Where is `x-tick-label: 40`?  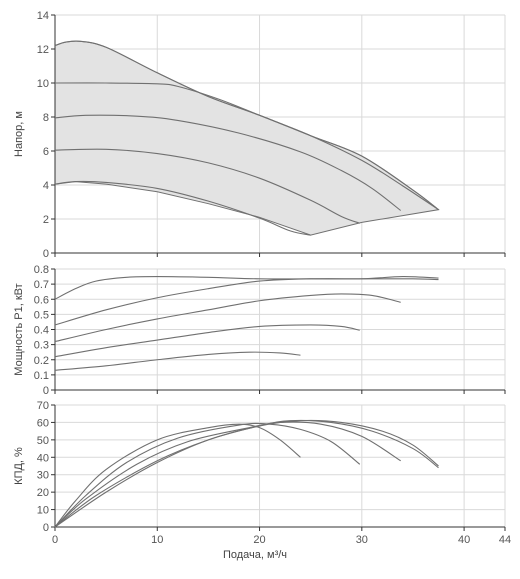 x-tick-label: 40 is located at coordinates (464, 540).